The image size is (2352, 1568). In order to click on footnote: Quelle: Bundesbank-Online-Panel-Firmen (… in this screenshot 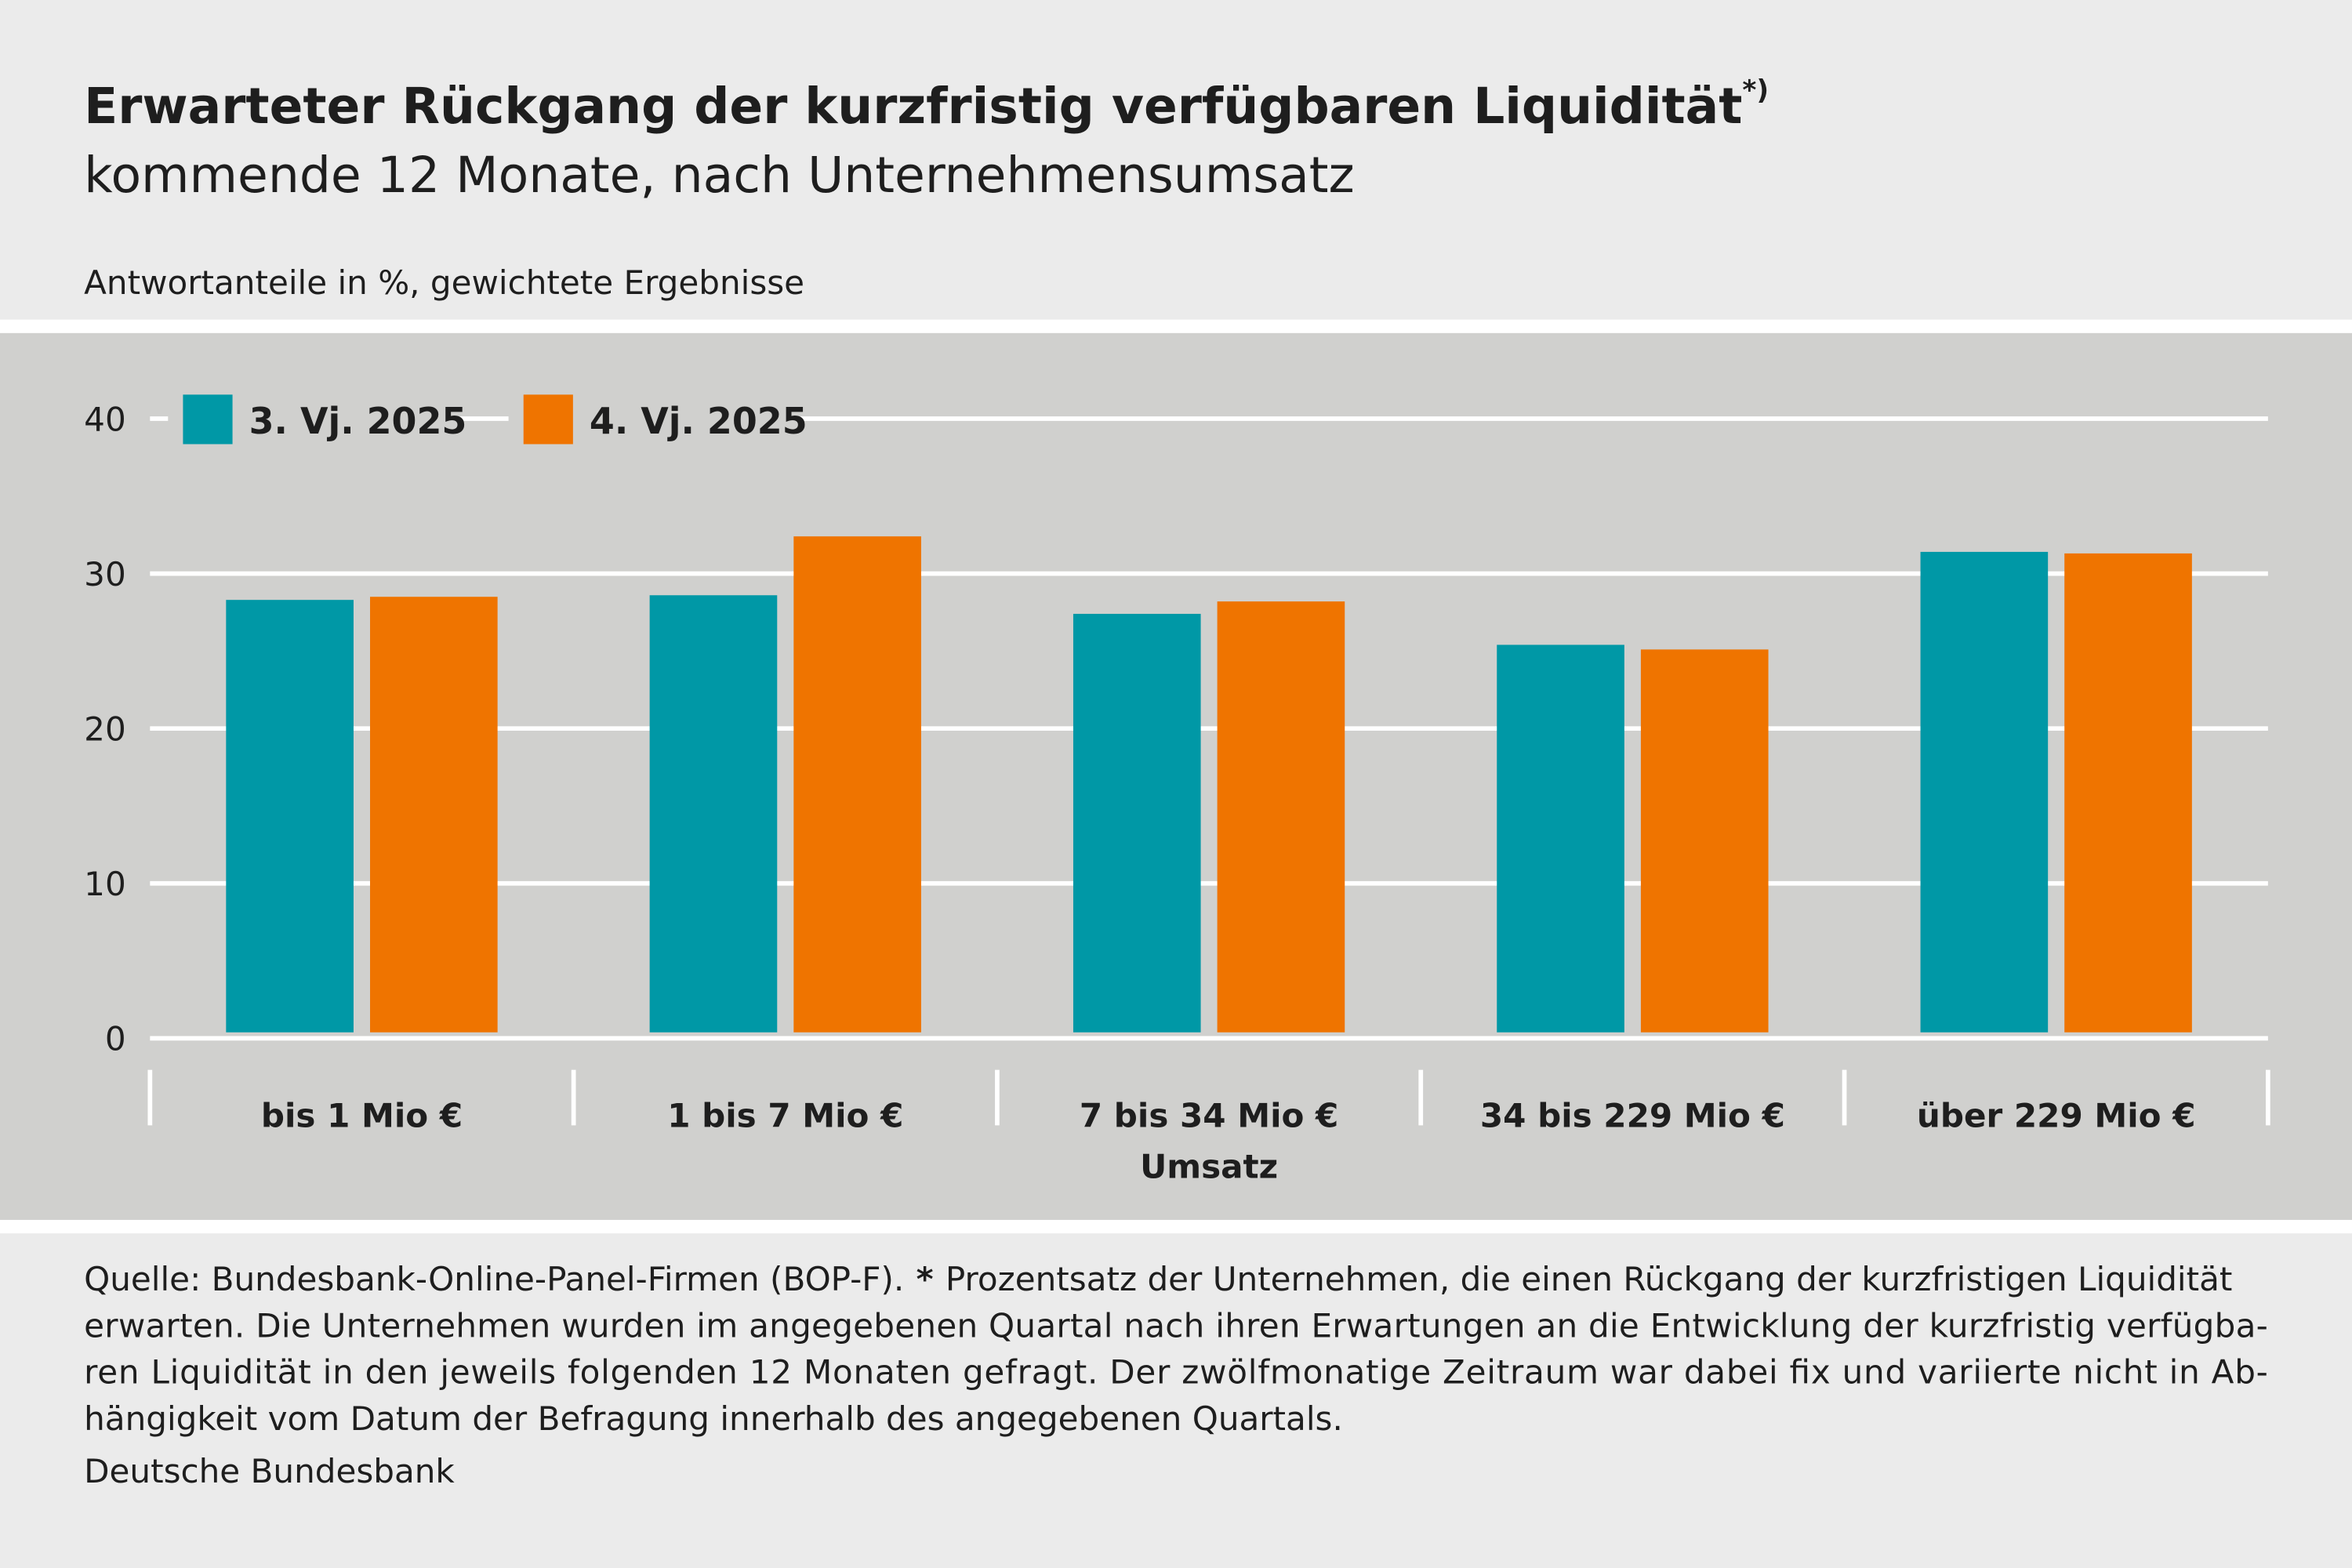, I will do `click(1176, 1349)`.